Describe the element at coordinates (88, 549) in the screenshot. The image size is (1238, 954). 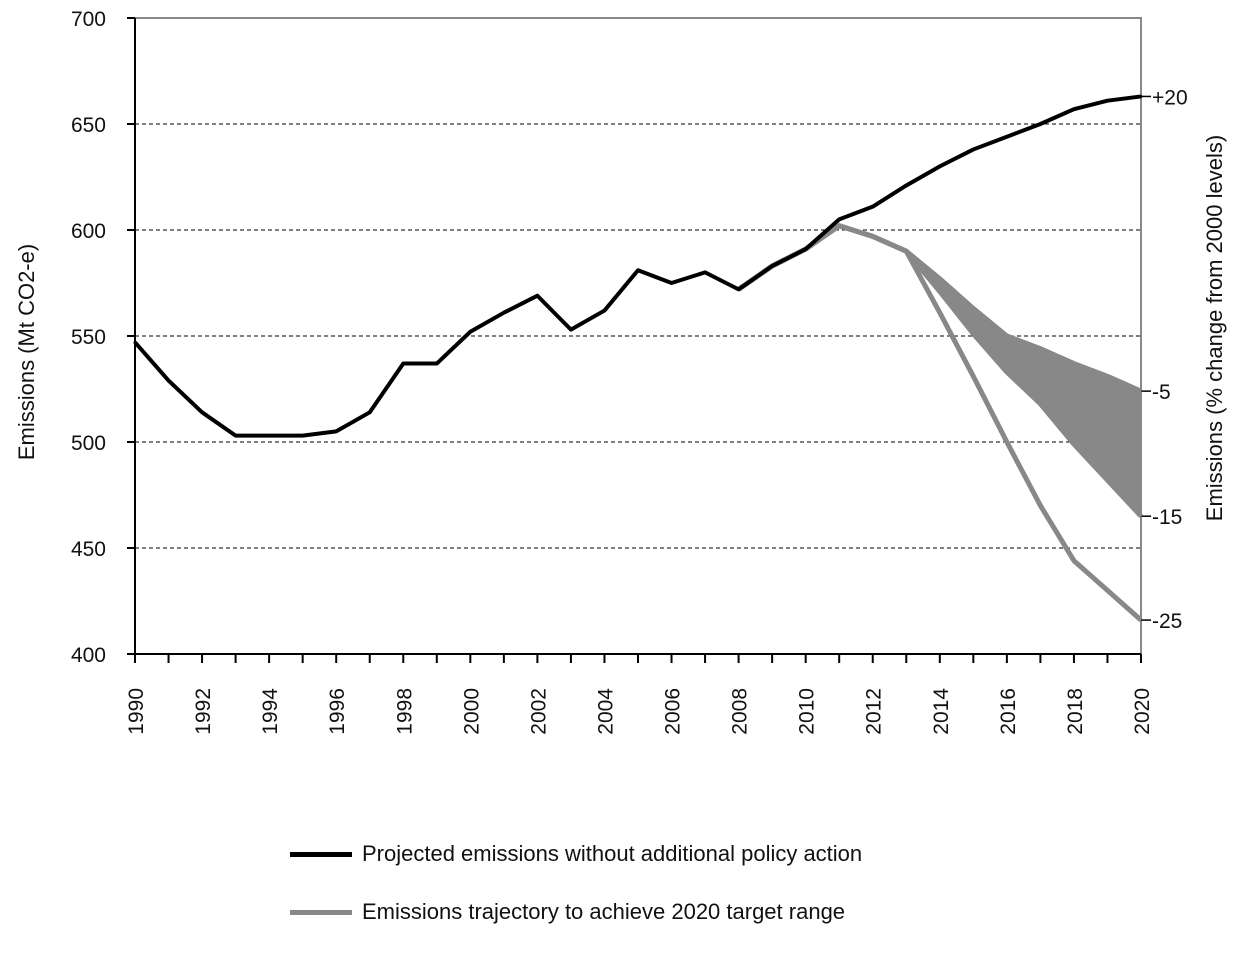
I see `y-tick-label-450: 450` at that location.